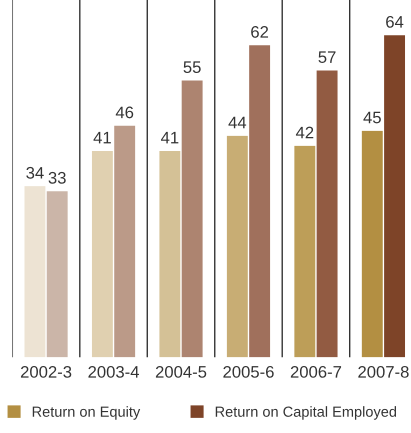 This screenshot has height=433, width=411. Describe the element at coordinates (113, 372) in the screenshot. I see `x-tick-label: 2003-4` at that location.